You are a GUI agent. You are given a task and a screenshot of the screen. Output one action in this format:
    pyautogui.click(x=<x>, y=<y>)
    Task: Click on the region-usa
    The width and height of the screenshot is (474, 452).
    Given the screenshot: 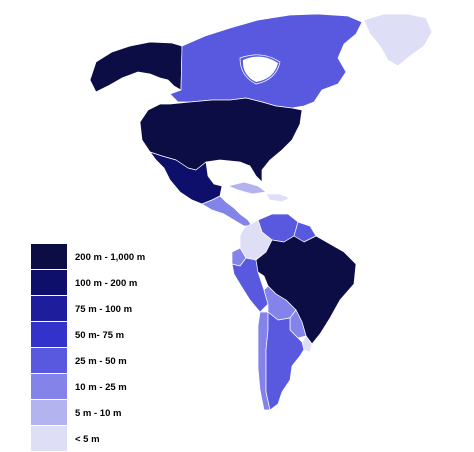 What is the action you would take?
    pyautogui.click(x=221, y=140)
    